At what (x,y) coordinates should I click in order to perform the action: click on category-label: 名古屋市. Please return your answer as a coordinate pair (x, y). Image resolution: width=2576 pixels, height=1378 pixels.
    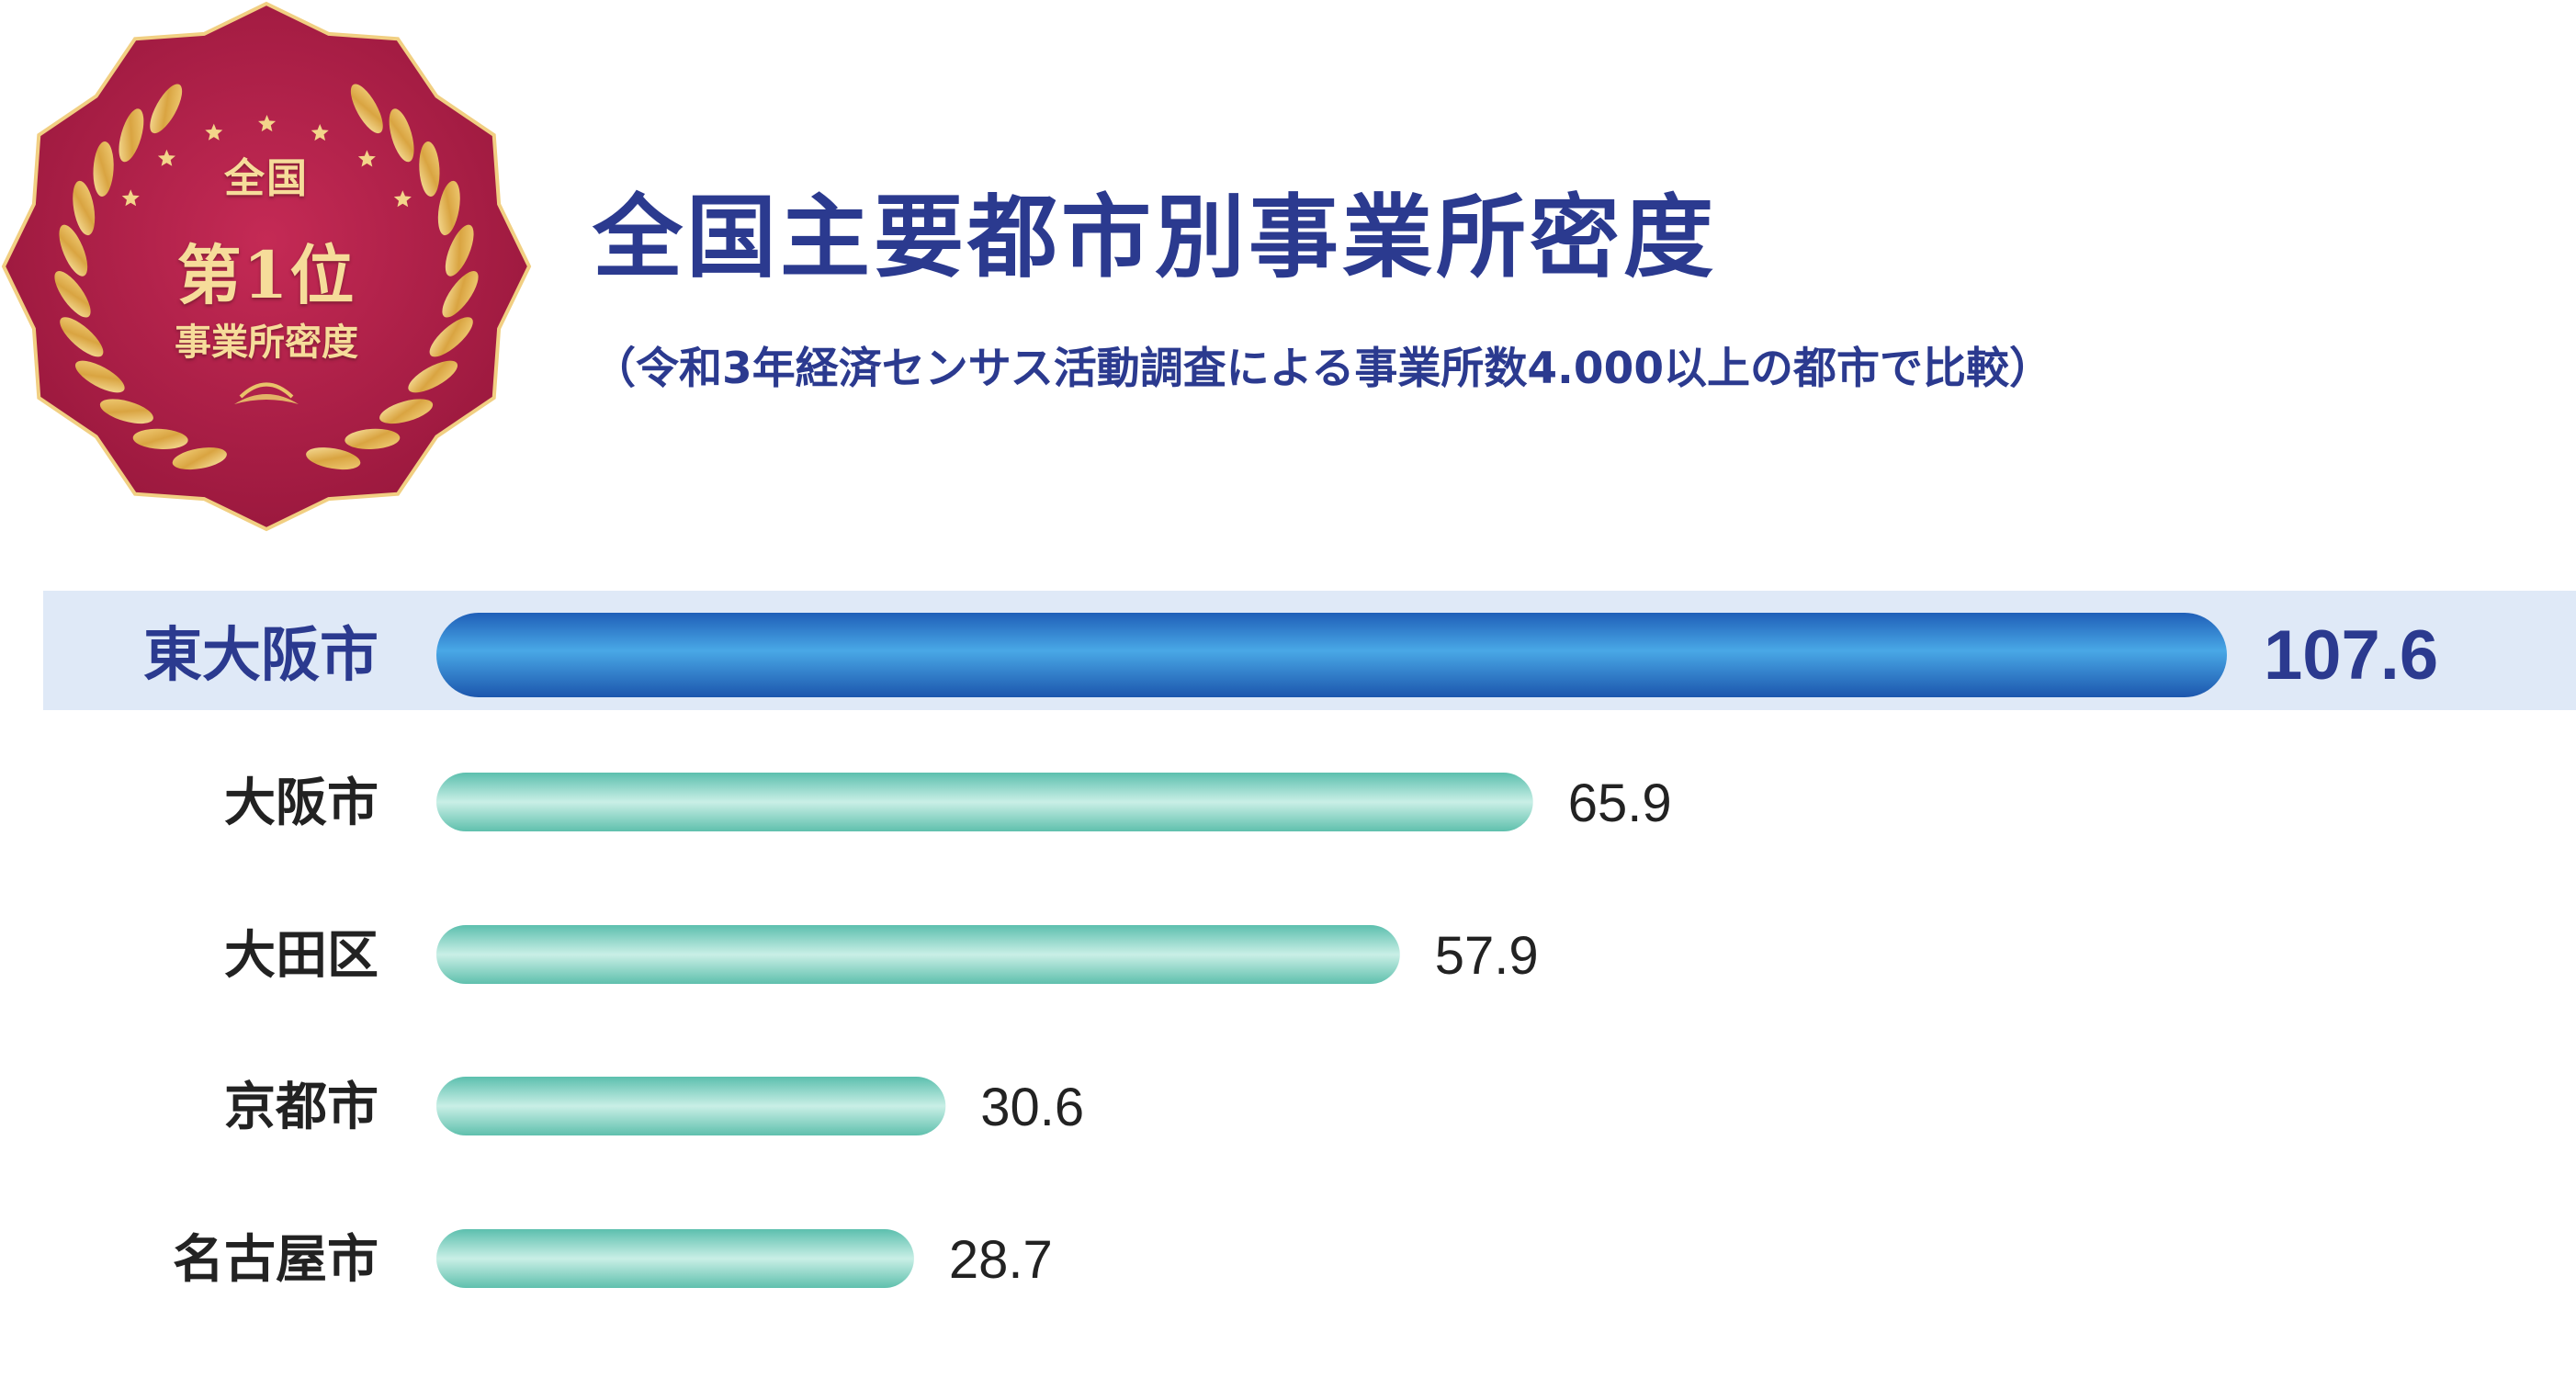
    Looking at the image, I should click on (275, 1260).